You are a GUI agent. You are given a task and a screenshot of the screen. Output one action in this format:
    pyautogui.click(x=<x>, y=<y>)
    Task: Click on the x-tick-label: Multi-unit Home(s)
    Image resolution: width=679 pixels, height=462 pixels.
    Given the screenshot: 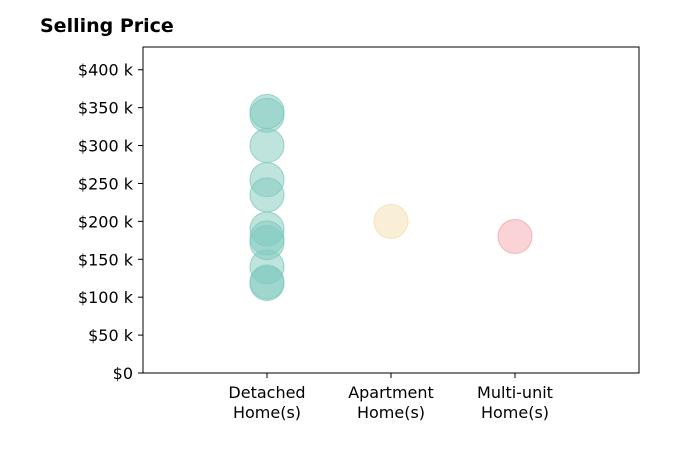 What is the action you would take?
    pyautogui.click(x=515, y=402)
    